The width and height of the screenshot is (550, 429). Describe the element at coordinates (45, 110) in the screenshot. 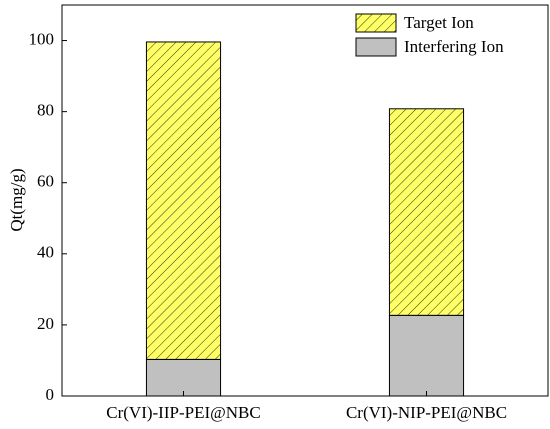

I see `y-tick-label: 80` at that location.